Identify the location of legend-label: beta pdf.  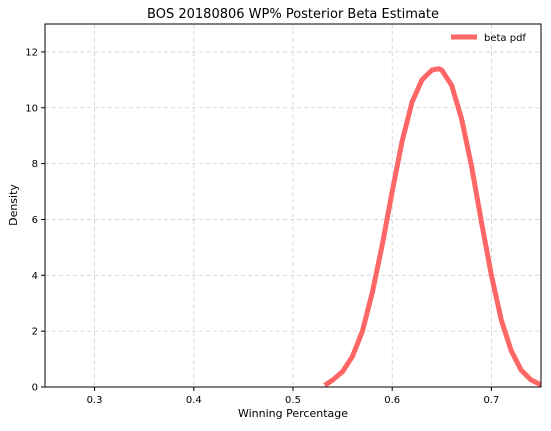
(505, 38).